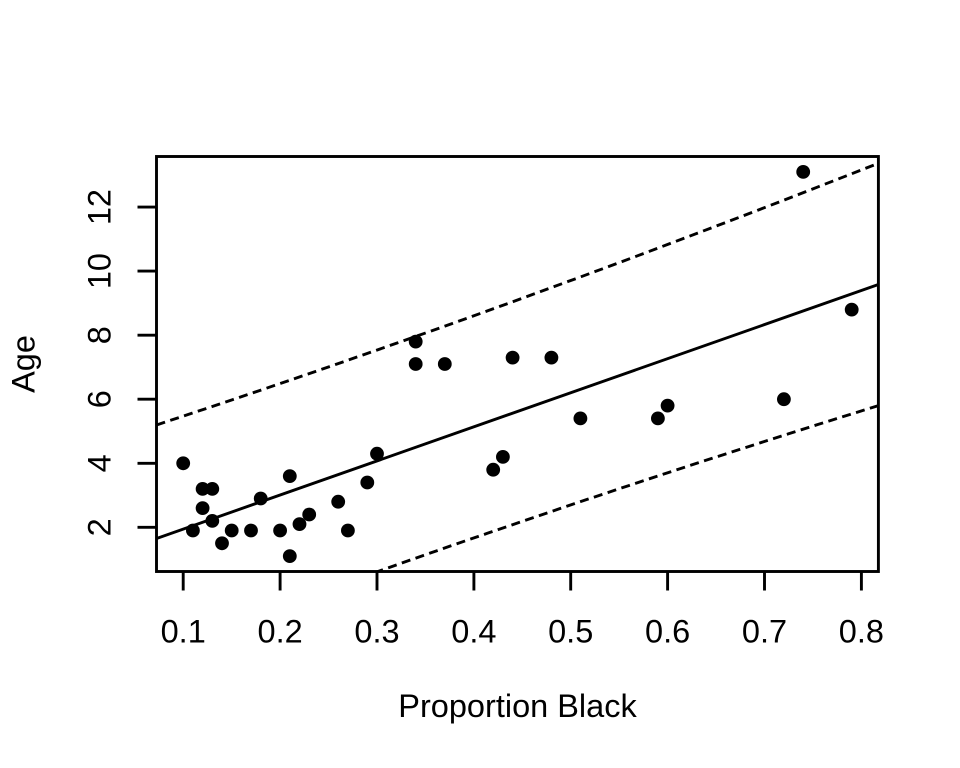 This screenshot has height=768, width=960. What do you see at coordinates (473, 632) in the screenshot?
I see `svg-text: 0.4` at bounding box center [473, 632].